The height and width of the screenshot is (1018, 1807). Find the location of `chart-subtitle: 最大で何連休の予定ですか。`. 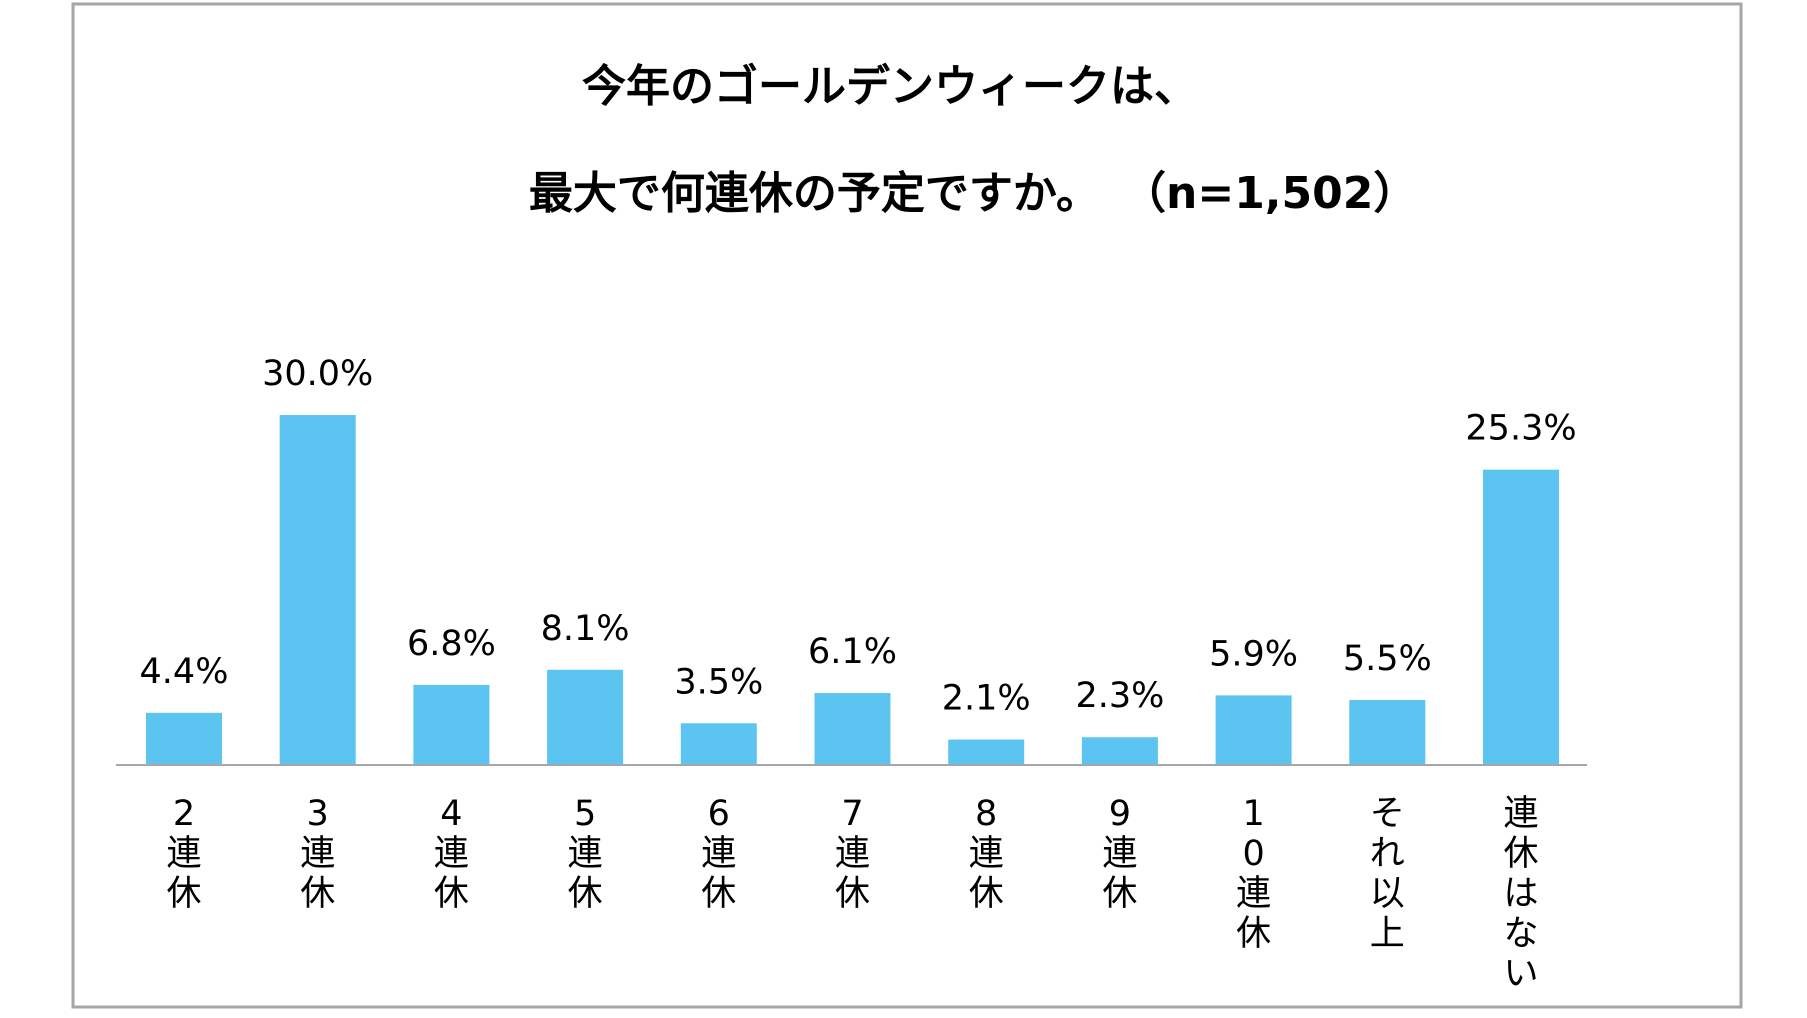

chart-subtitle: 最大で何連休の予定ですか。 is located at coordinates (814, 193).